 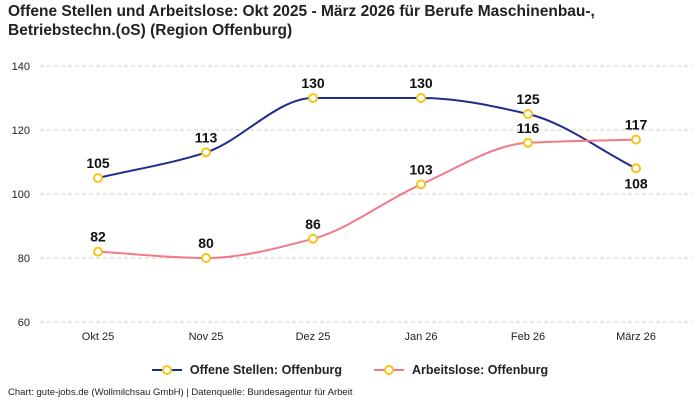 What do you see at coordinates (98, 337) in the screenshot?
I see `x-tick-label-0: Okt 25` at bounding box center [98, 337].